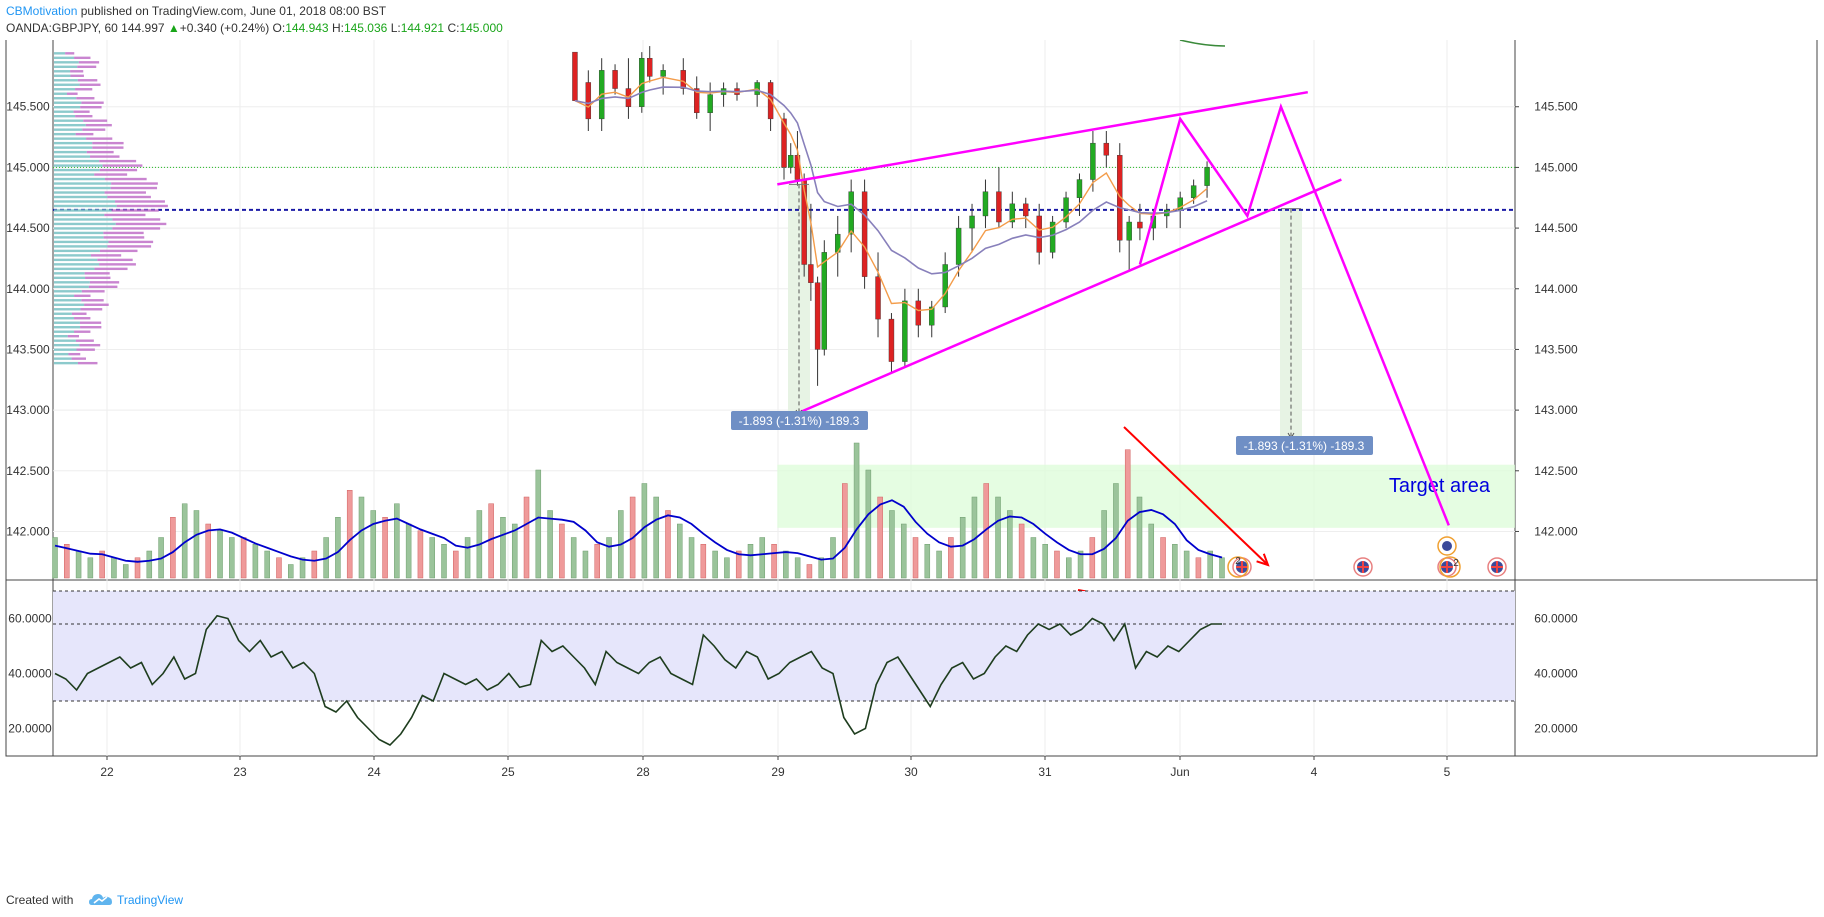 The width and height of the screenshot is (1824, 917). I want to click on rsi-tick-label-left: 40.0000, so click(30, 674).